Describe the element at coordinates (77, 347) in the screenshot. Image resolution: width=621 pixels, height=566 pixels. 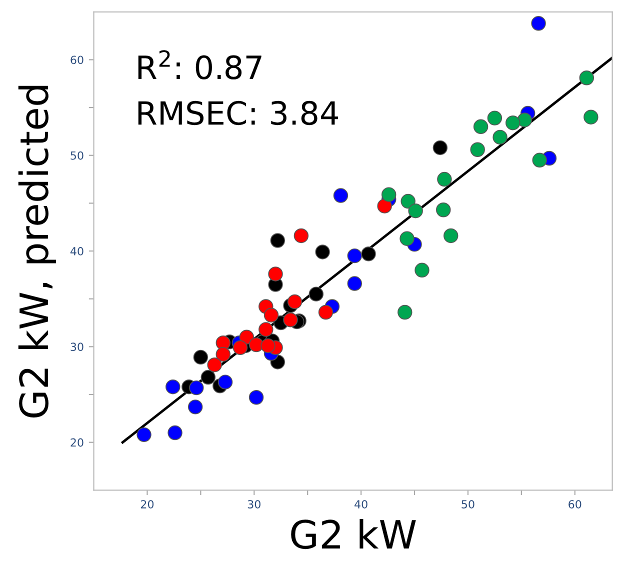
I see `y-tick-label: 30` at that location.